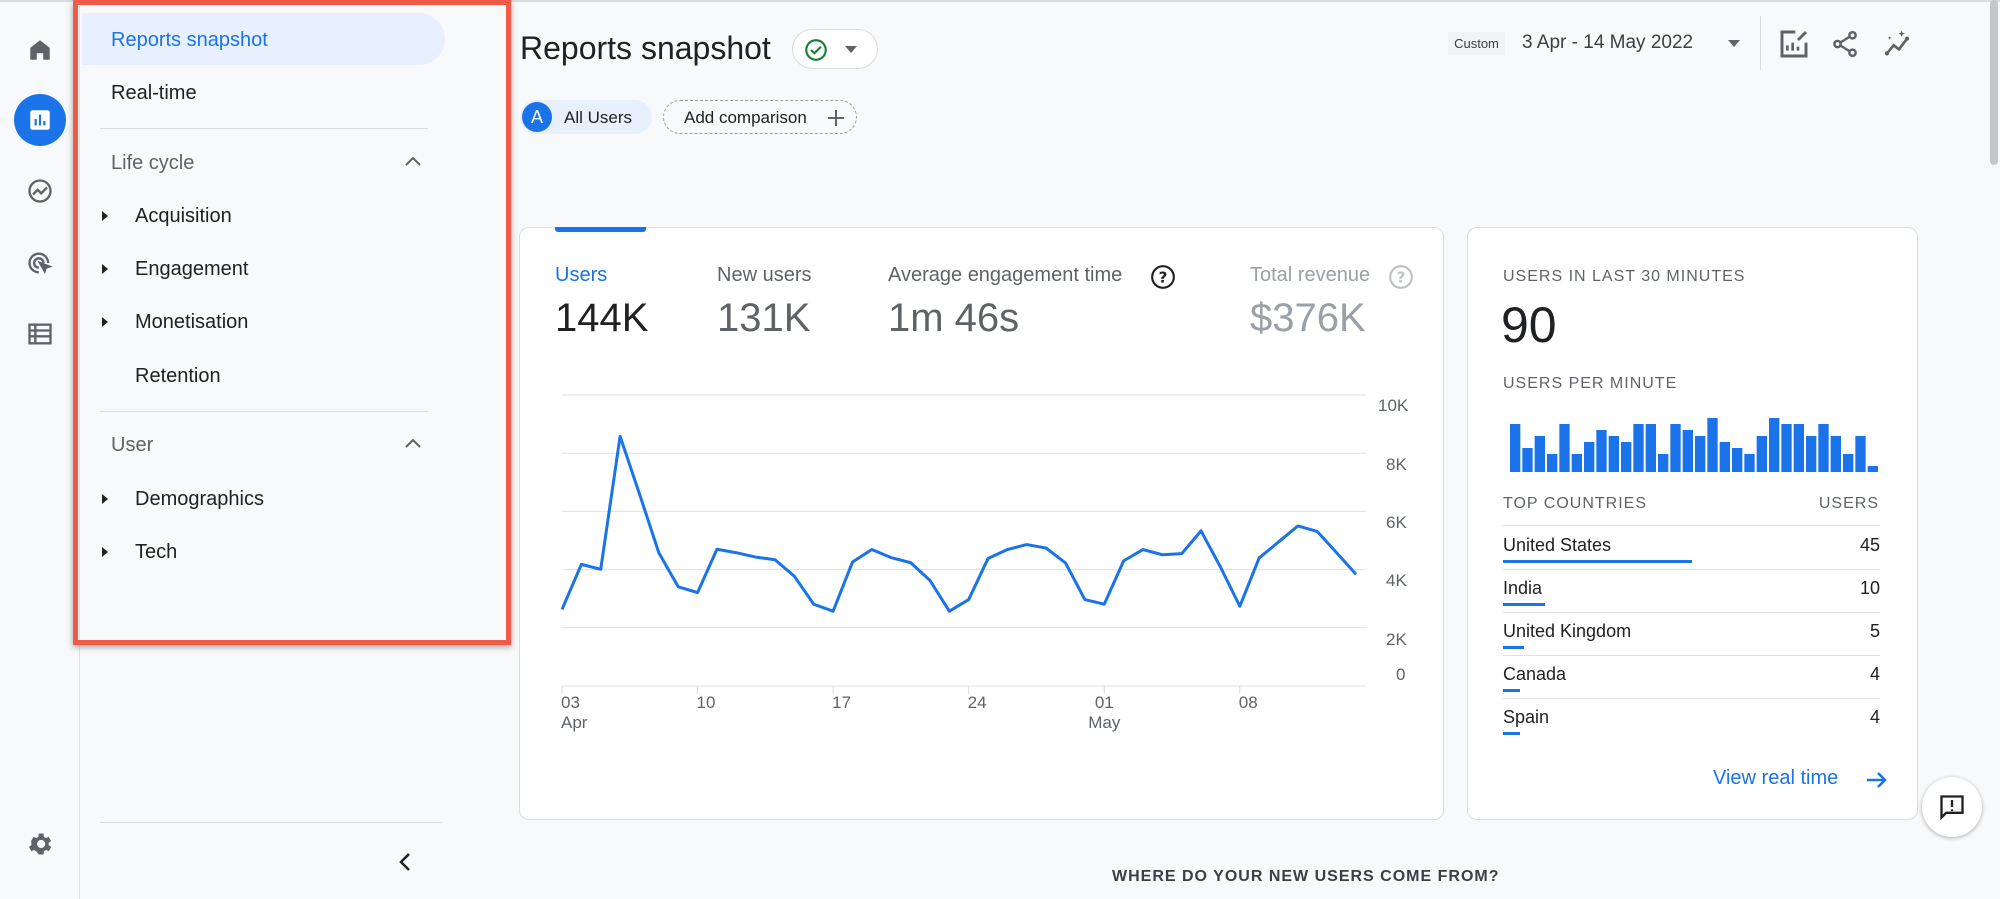  Describe the element at coordinates (405, 862) in the screenshot. I see `collapse-chevron-icon` at that location.